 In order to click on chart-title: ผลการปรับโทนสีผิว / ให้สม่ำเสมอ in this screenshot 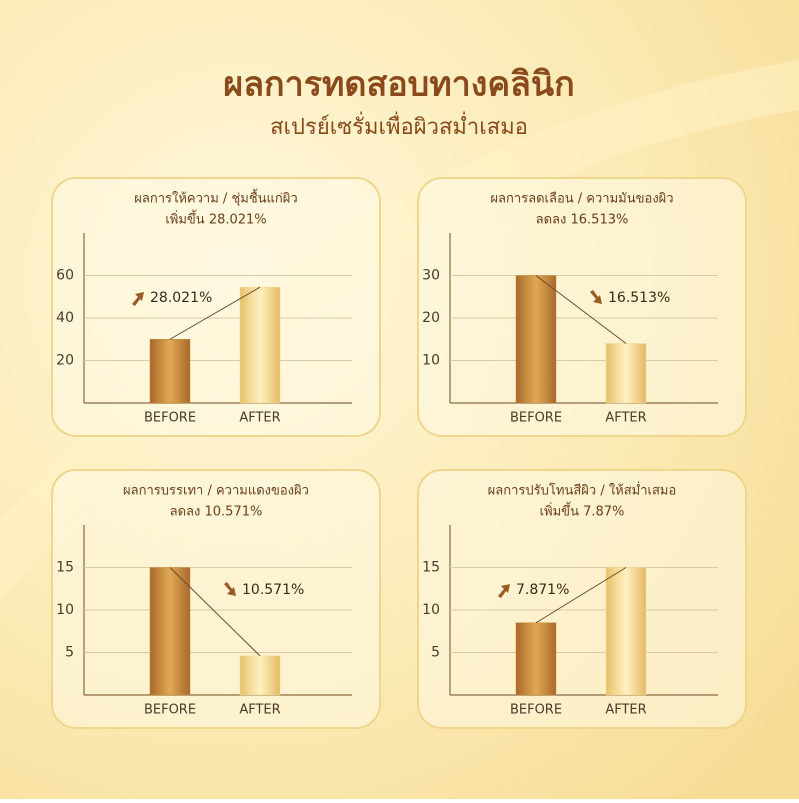, I will do `click(582, 490)`.